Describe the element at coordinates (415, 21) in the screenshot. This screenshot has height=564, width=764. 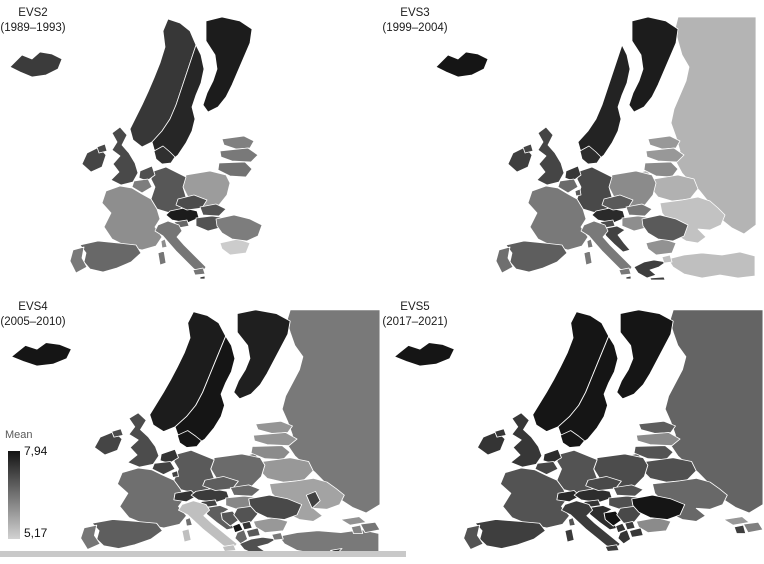
I see `panel-evs3-title: EVS3 (1999–2004)` at that location.